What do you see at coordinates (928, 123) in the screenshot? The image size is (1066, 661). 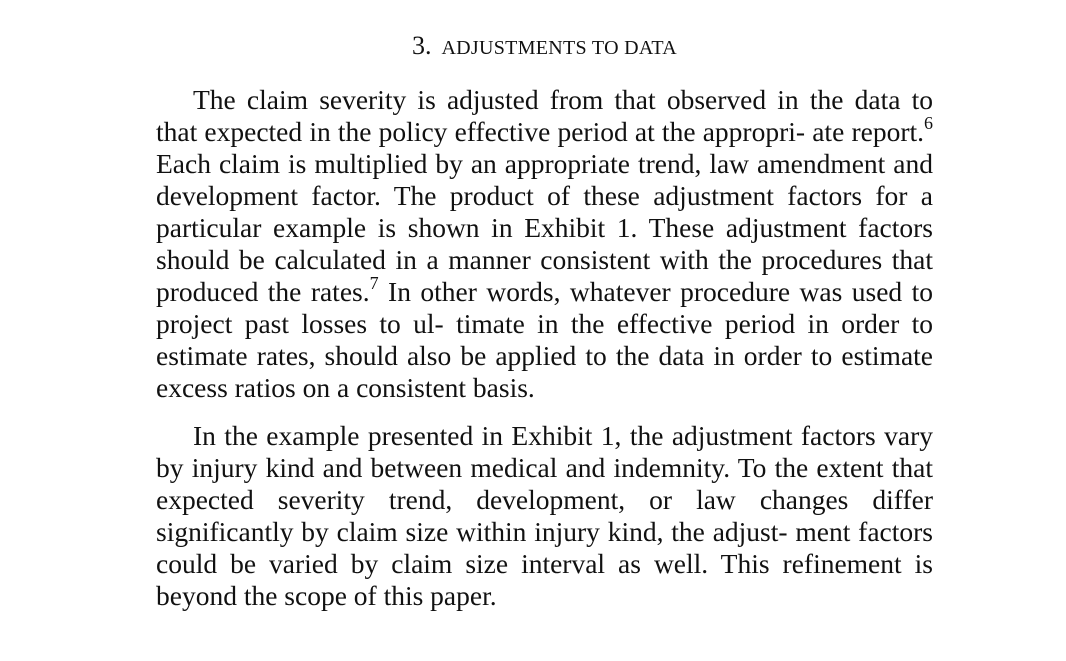 I see `footnote-marker-6: 6` at bounding box center [928, 123].